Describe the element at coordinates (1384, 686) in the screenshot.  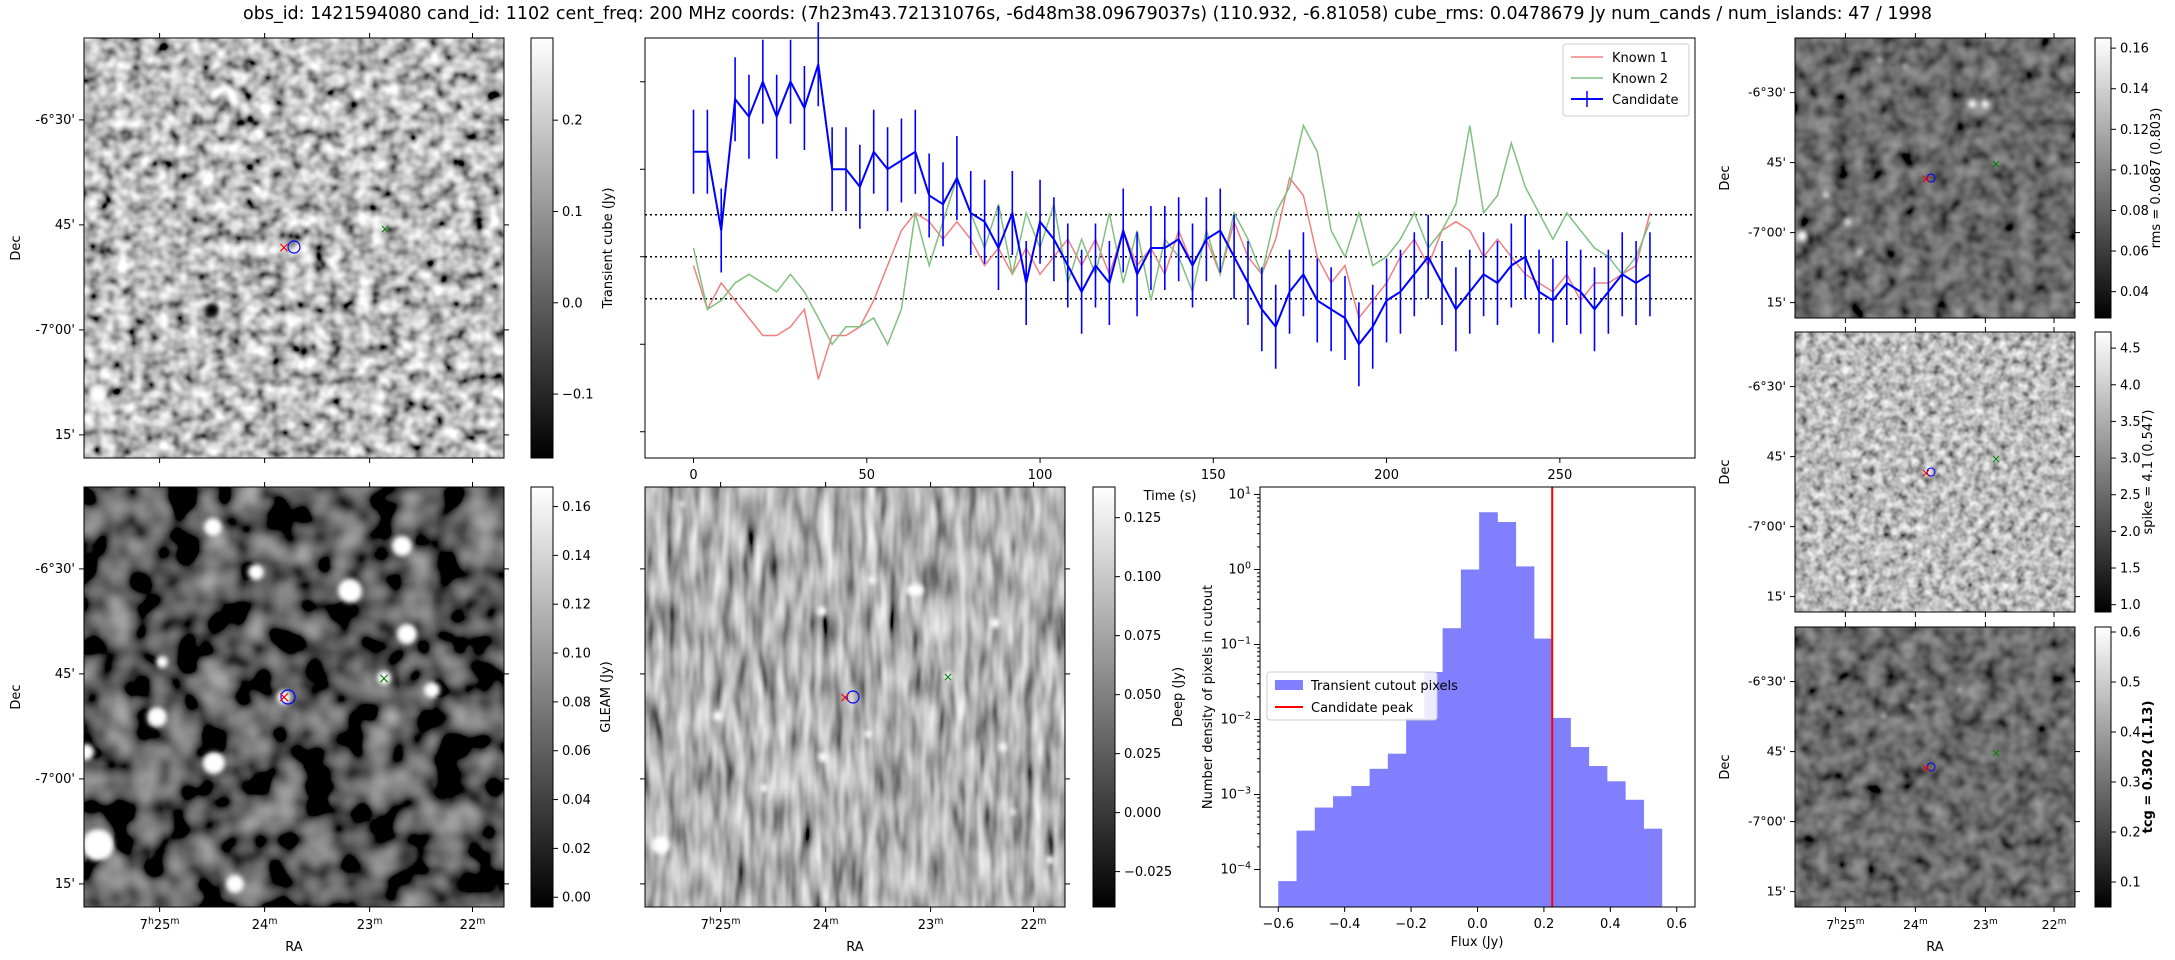
I see `legend-transient-pixels: Transient cutout pixels` at that location.